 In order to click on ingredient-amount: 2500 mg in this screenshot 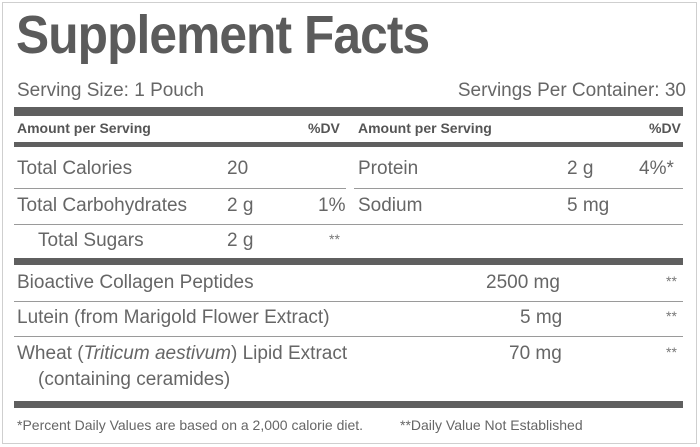, I will do `click(523, 282)`.